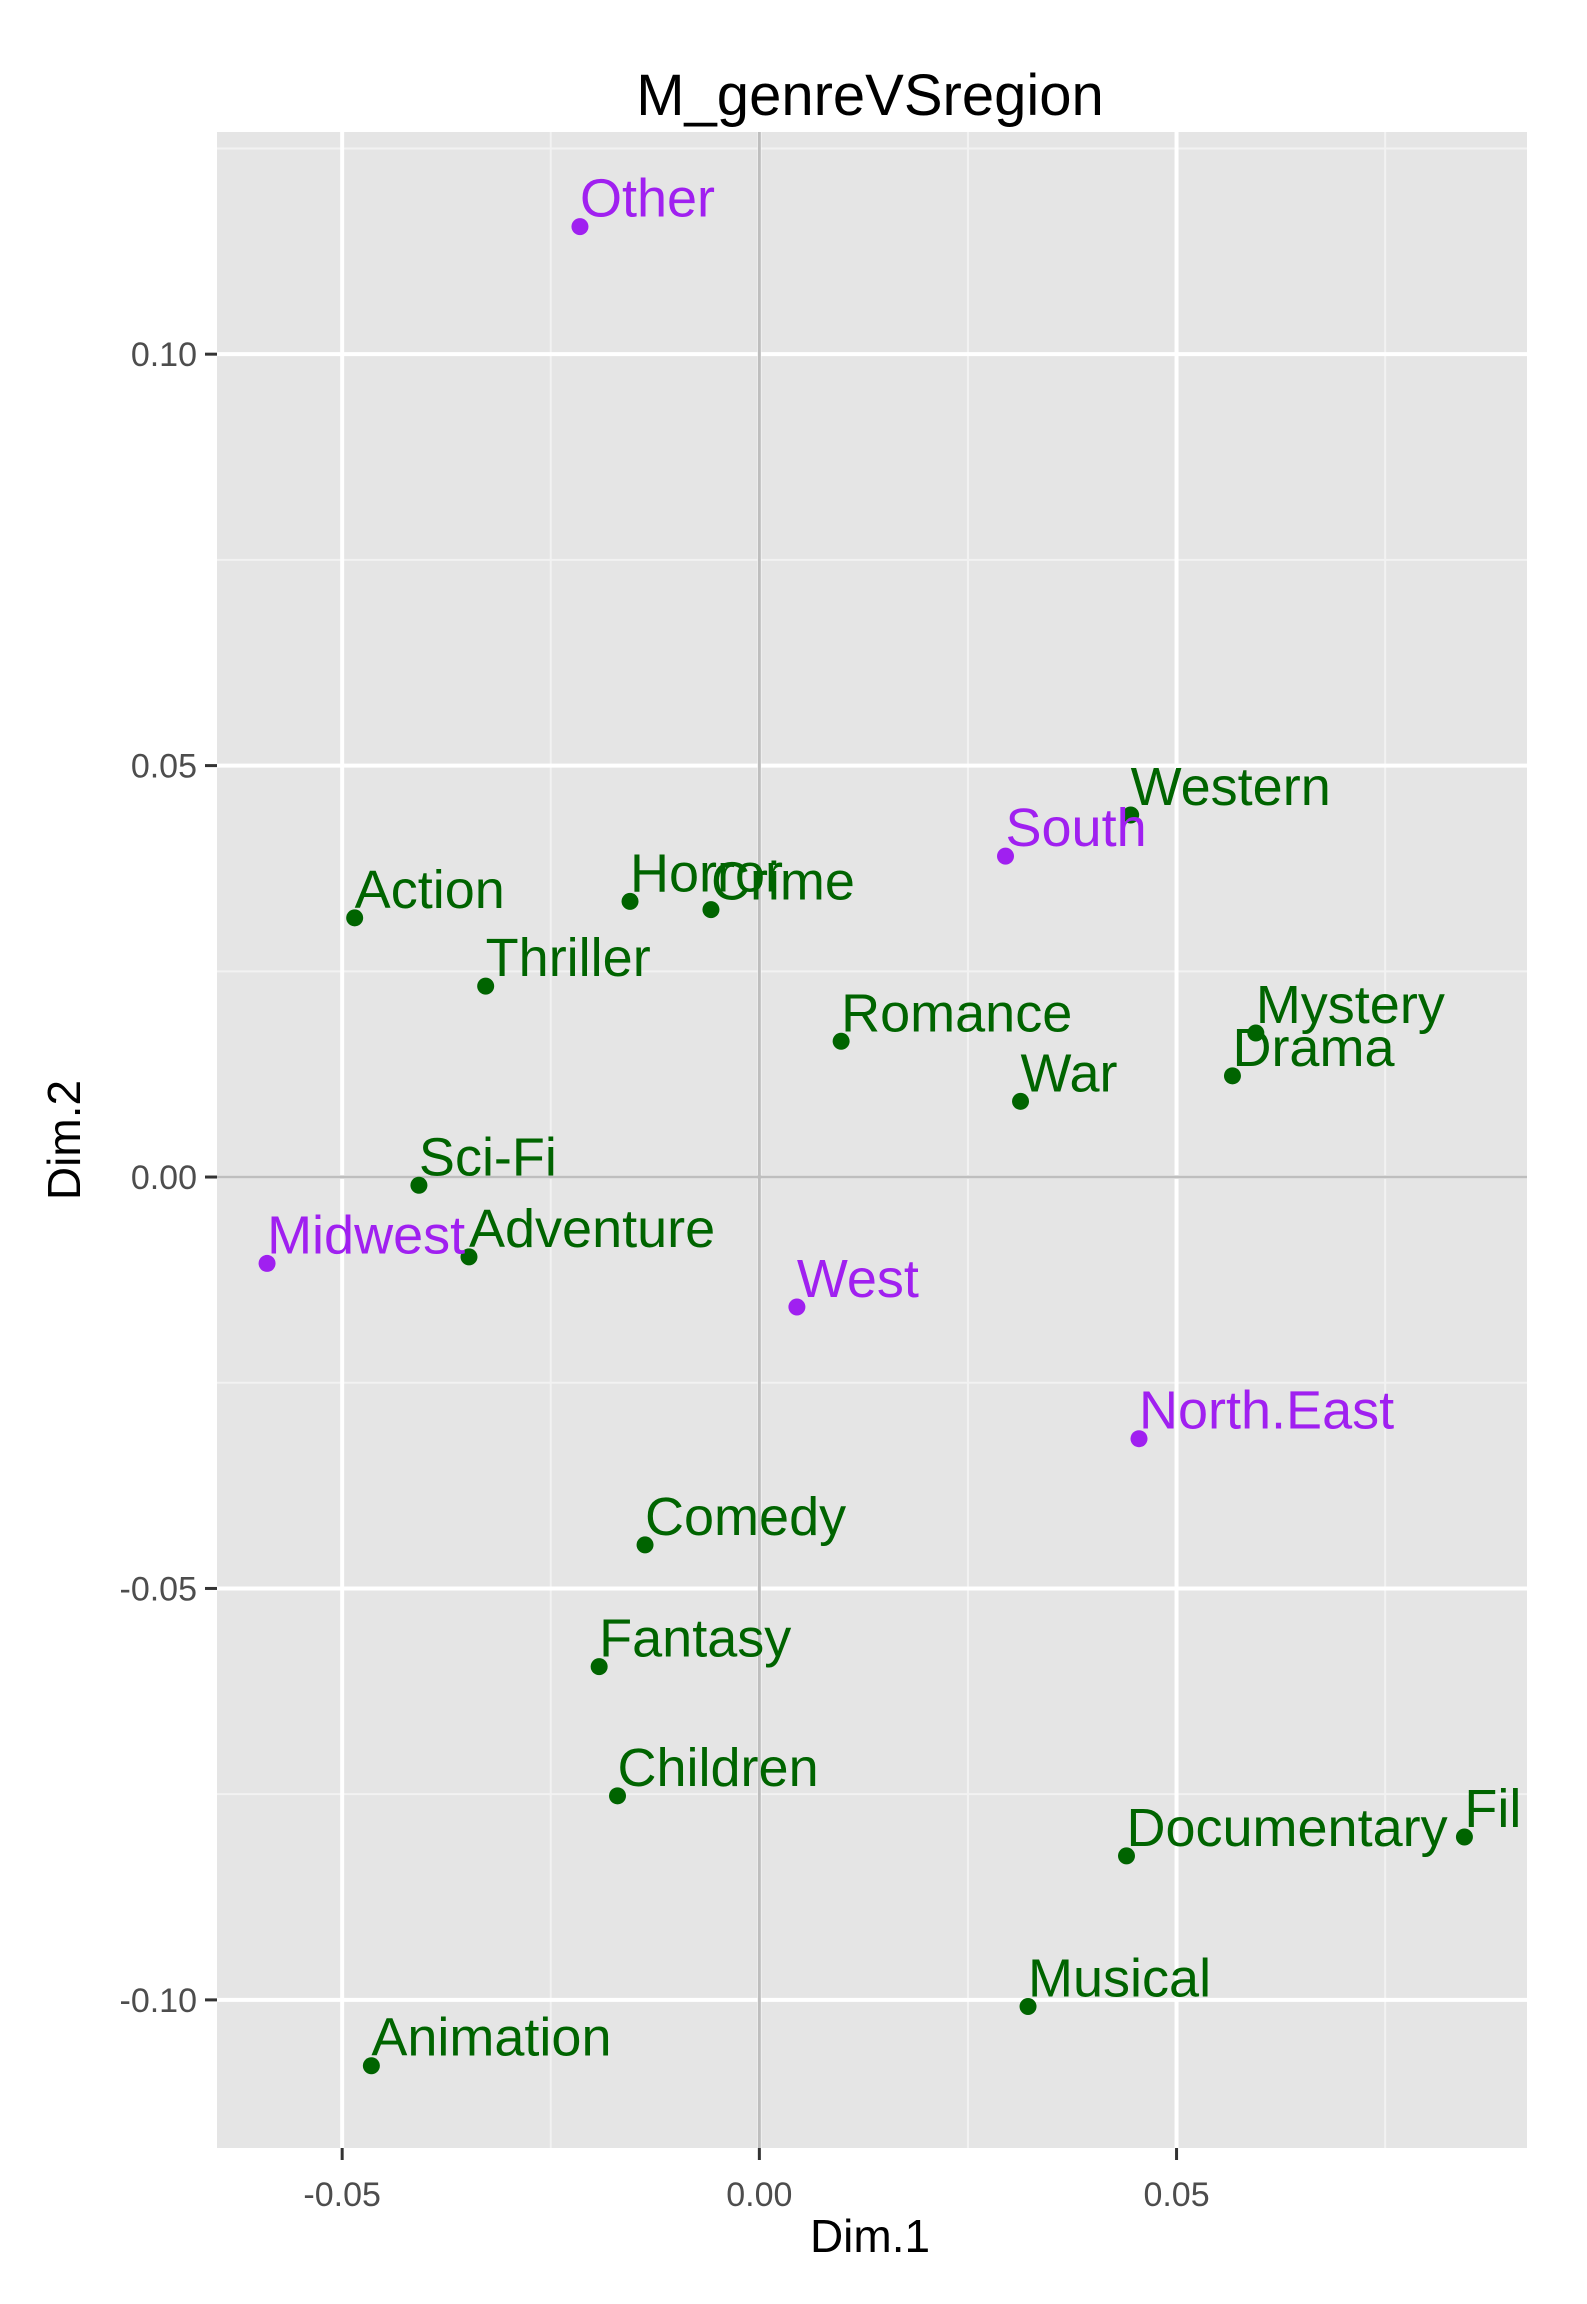  What do you see at coordinates (486, 986) in the screenshot?
I see `point-thriller` at bounding box center [486, 986].